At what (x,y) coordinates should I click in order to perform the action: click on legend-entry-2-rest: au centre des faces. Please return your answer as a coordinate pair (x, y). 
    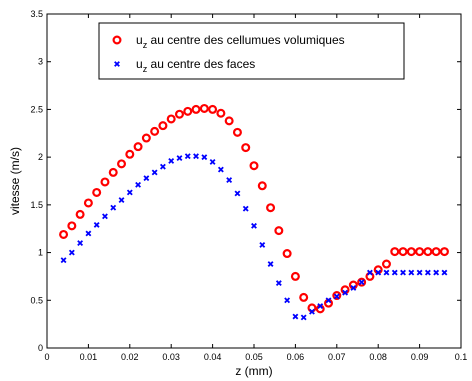
    Looking at the image, I should click on (201, 64).